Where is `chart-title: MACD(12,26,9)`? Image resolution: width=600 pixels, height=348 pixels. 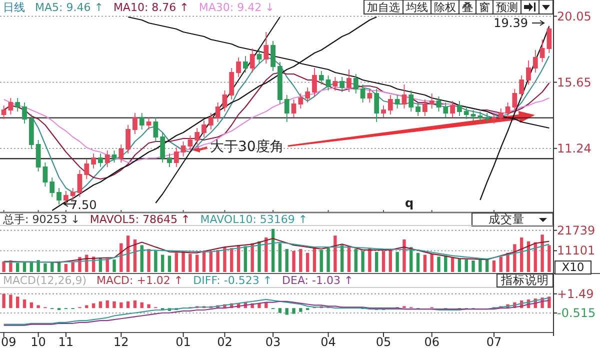
chart-title: MACD(12,26,9) is located at coordinates (45, 280).